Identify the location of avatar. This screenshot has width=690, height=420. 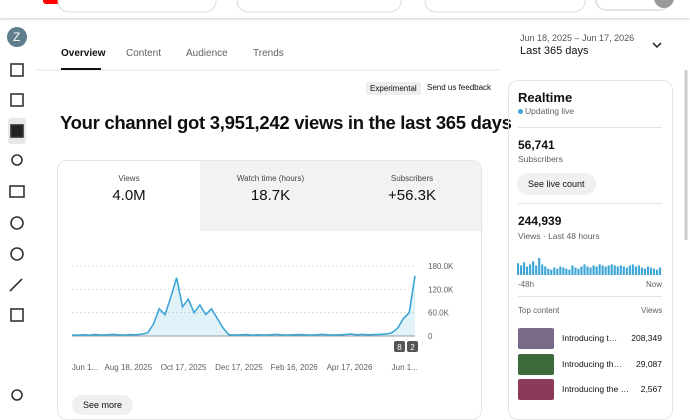
(17, 37).